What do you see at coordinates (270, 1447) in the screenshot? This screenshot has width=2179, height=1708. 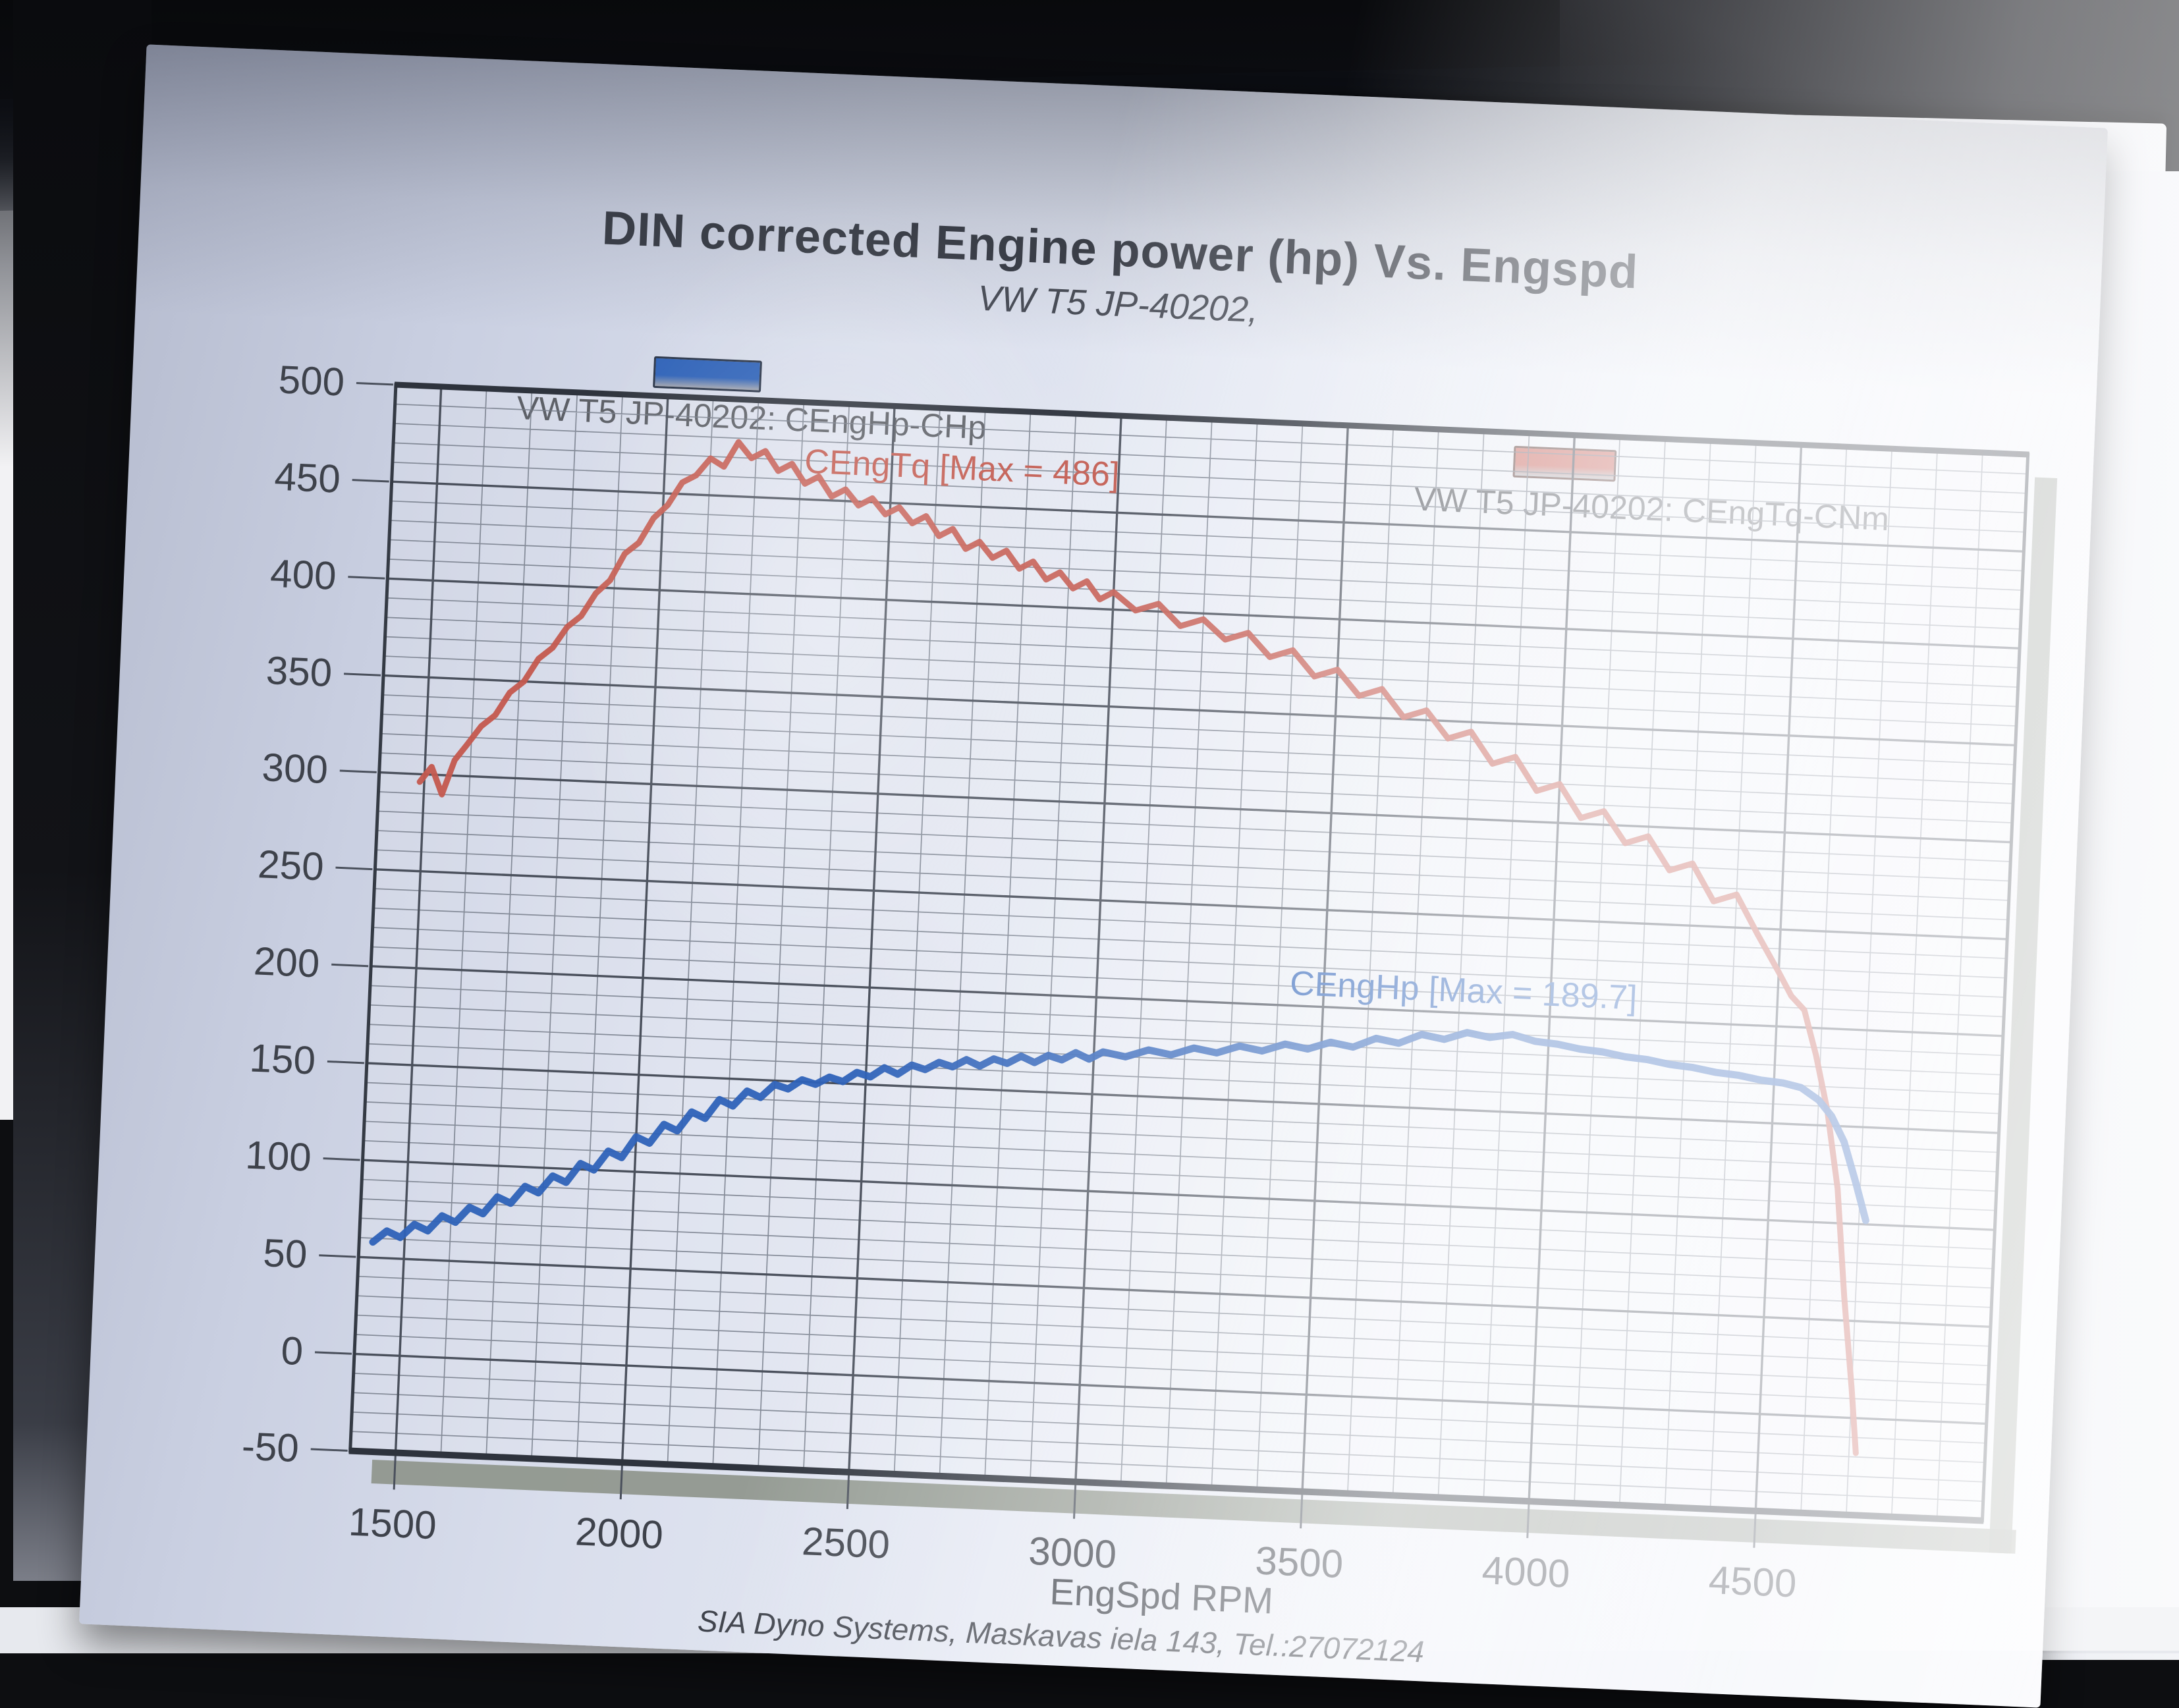 I see `y-tick-label: -50` at bounding box center [270, 1447].